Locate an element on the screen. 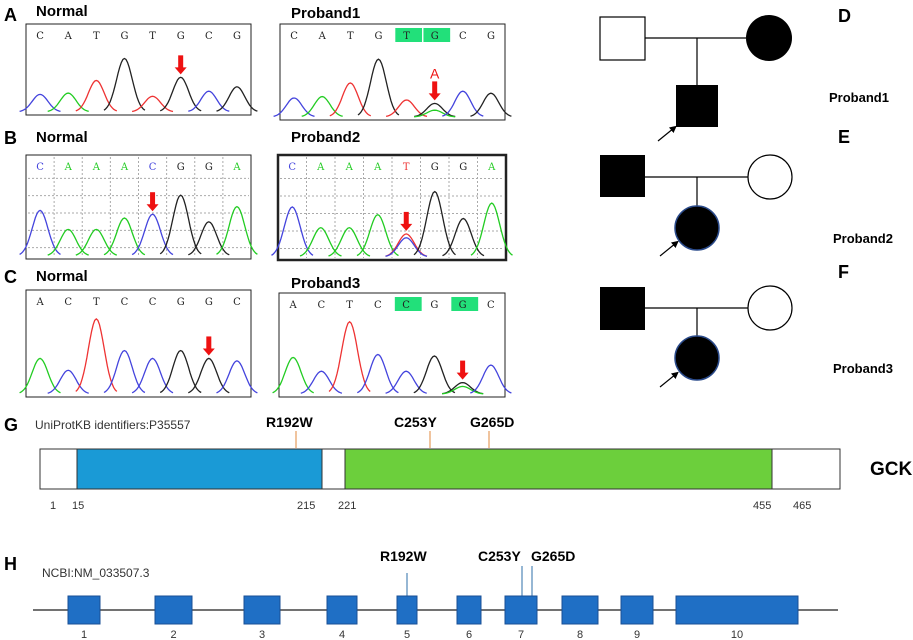 Image resolution: width=913 pixels, height=640 pixels. panel-label-e: E is located at coordinates (844, 137).